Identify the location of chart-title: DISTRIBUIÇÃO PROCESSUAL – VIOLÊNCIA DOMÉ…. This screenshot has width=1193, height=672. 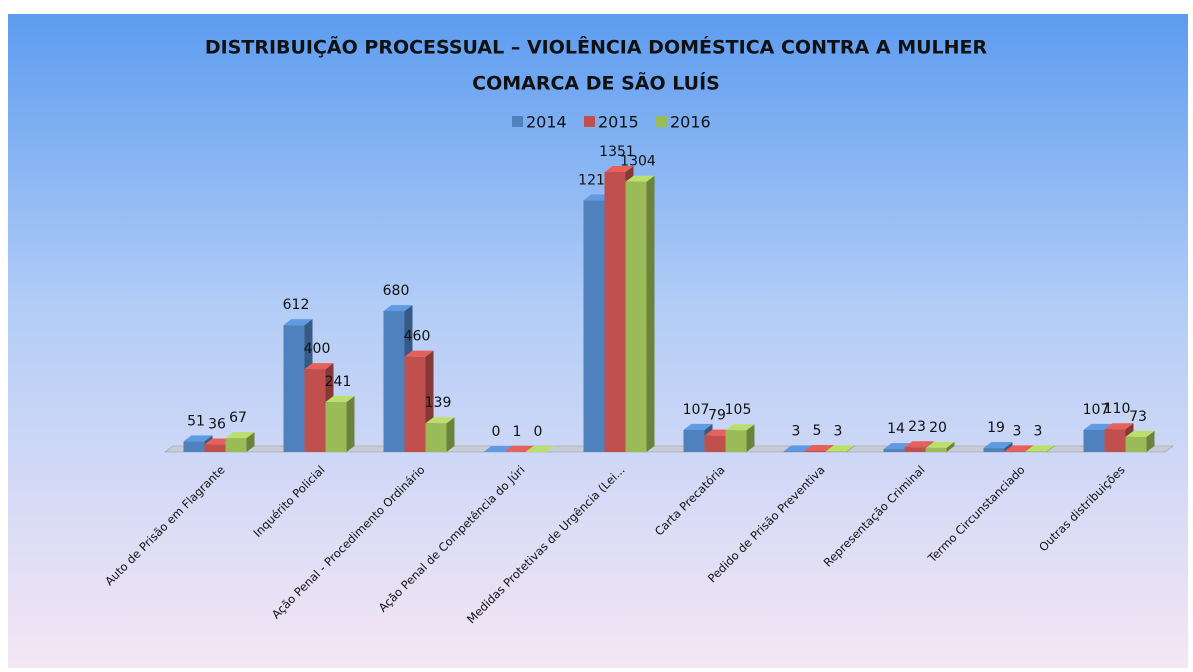
(596, 47).